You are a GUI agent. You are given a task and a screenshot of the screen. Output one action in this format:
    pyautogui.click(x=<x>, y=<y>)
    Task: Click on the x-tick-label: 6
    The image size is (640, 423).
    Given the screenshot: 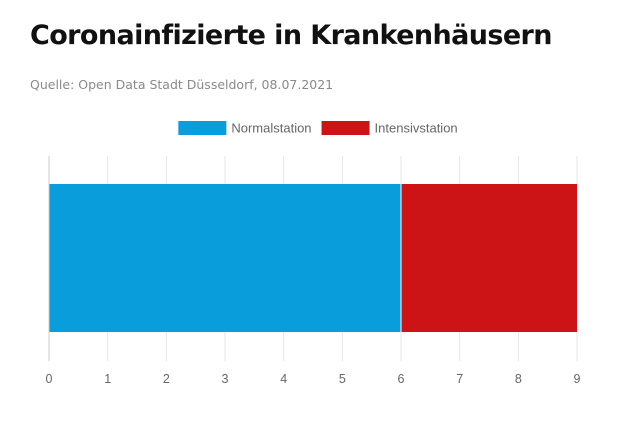 What is the action you would take?
    pyautogui.click(x=401, y=379)
    